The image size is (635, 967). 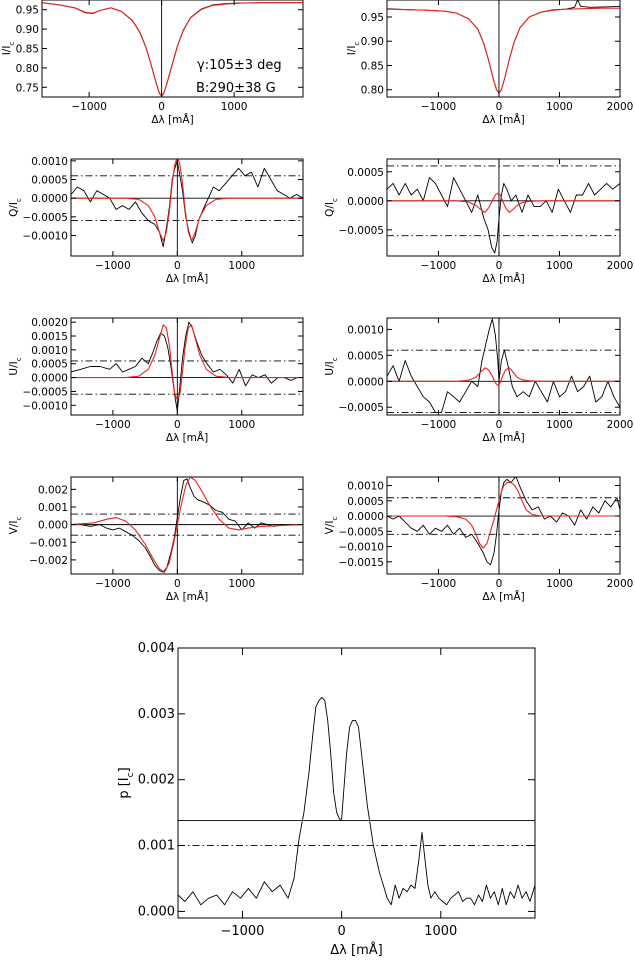 What do you see at coordinates (156, 714) in the screenshot?
I see `y-tick-label: 0.003` at bounding box center [156, 714].